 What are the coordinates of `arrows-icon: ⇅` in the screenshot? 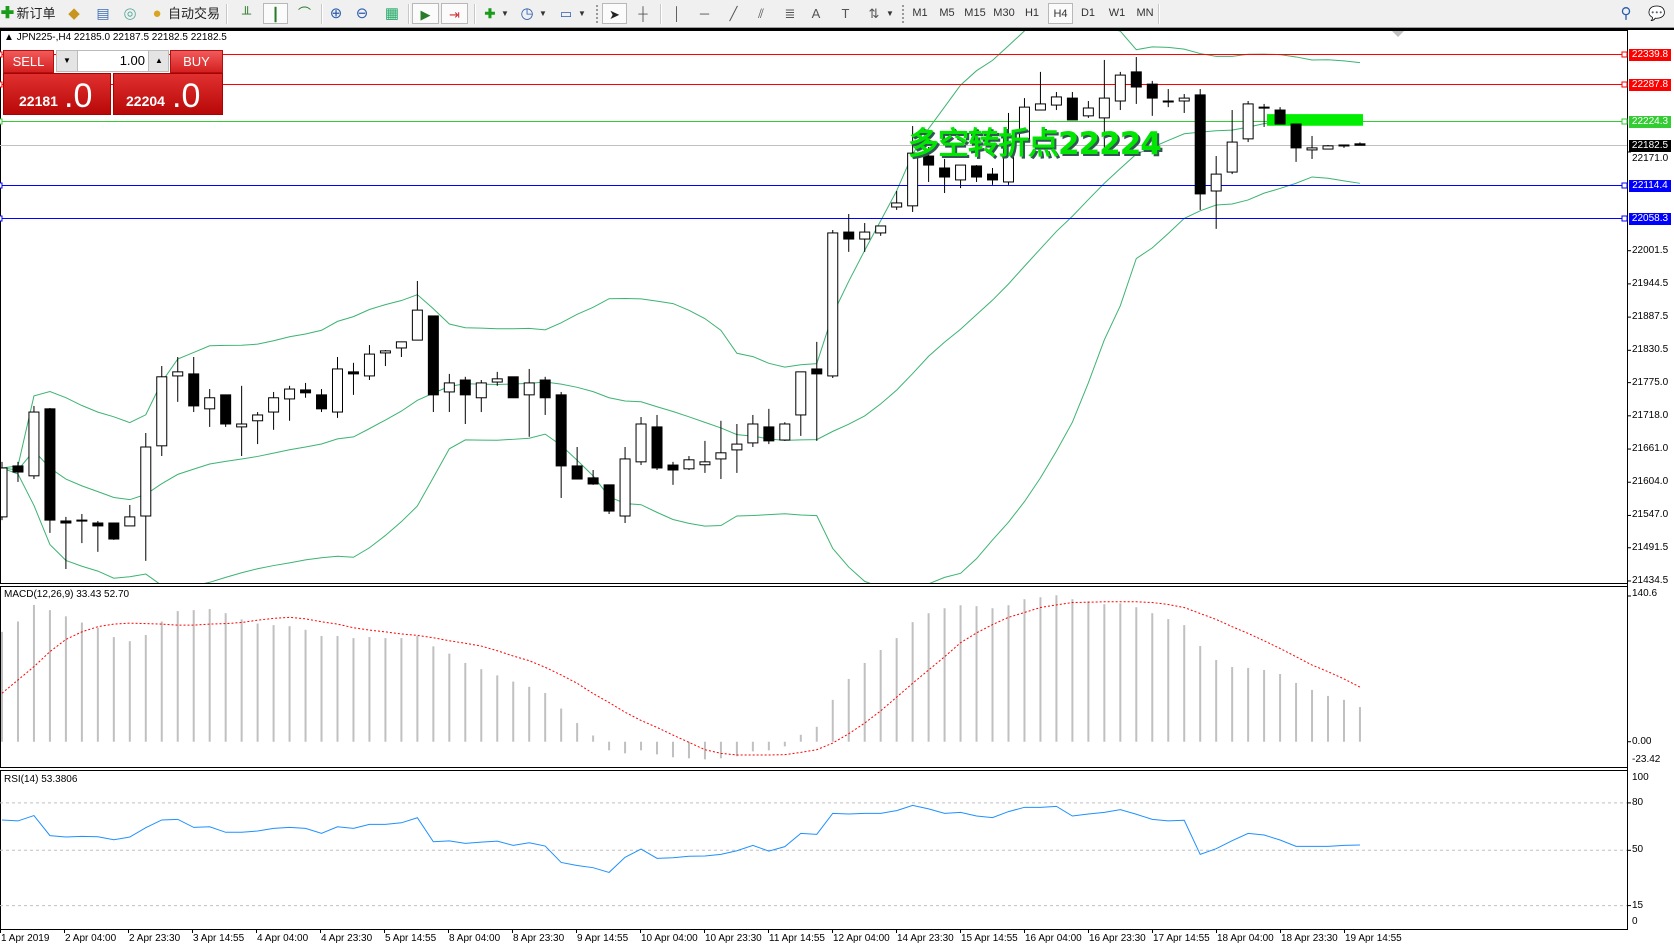 It's located at (874, 13).